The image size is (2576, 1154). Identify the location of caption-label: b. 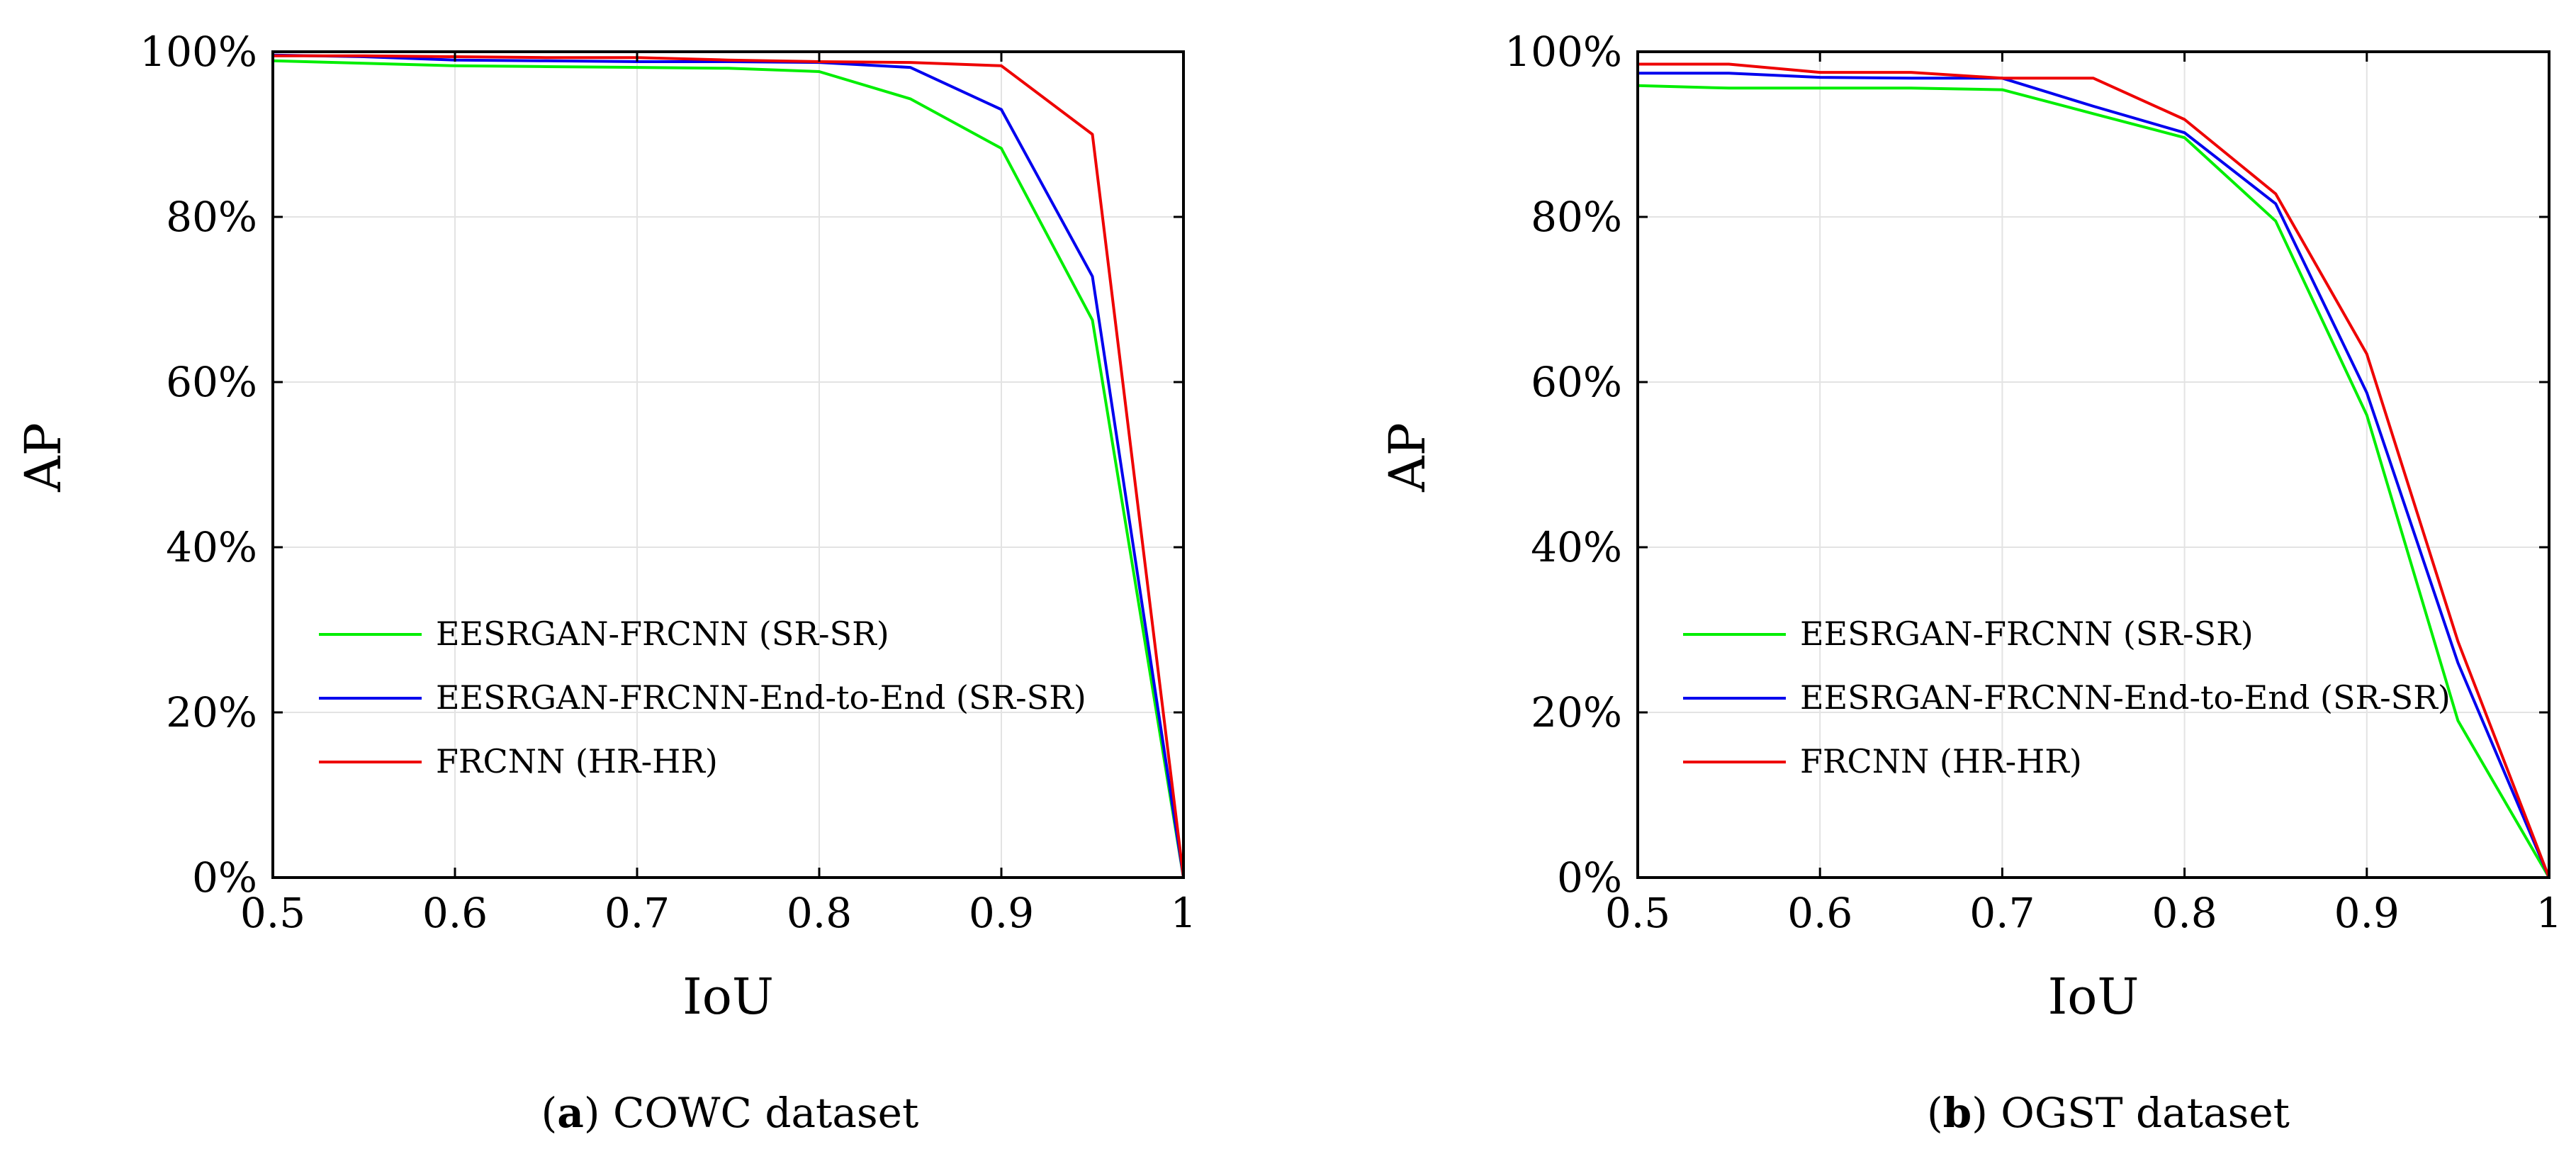
(1958, 1113).